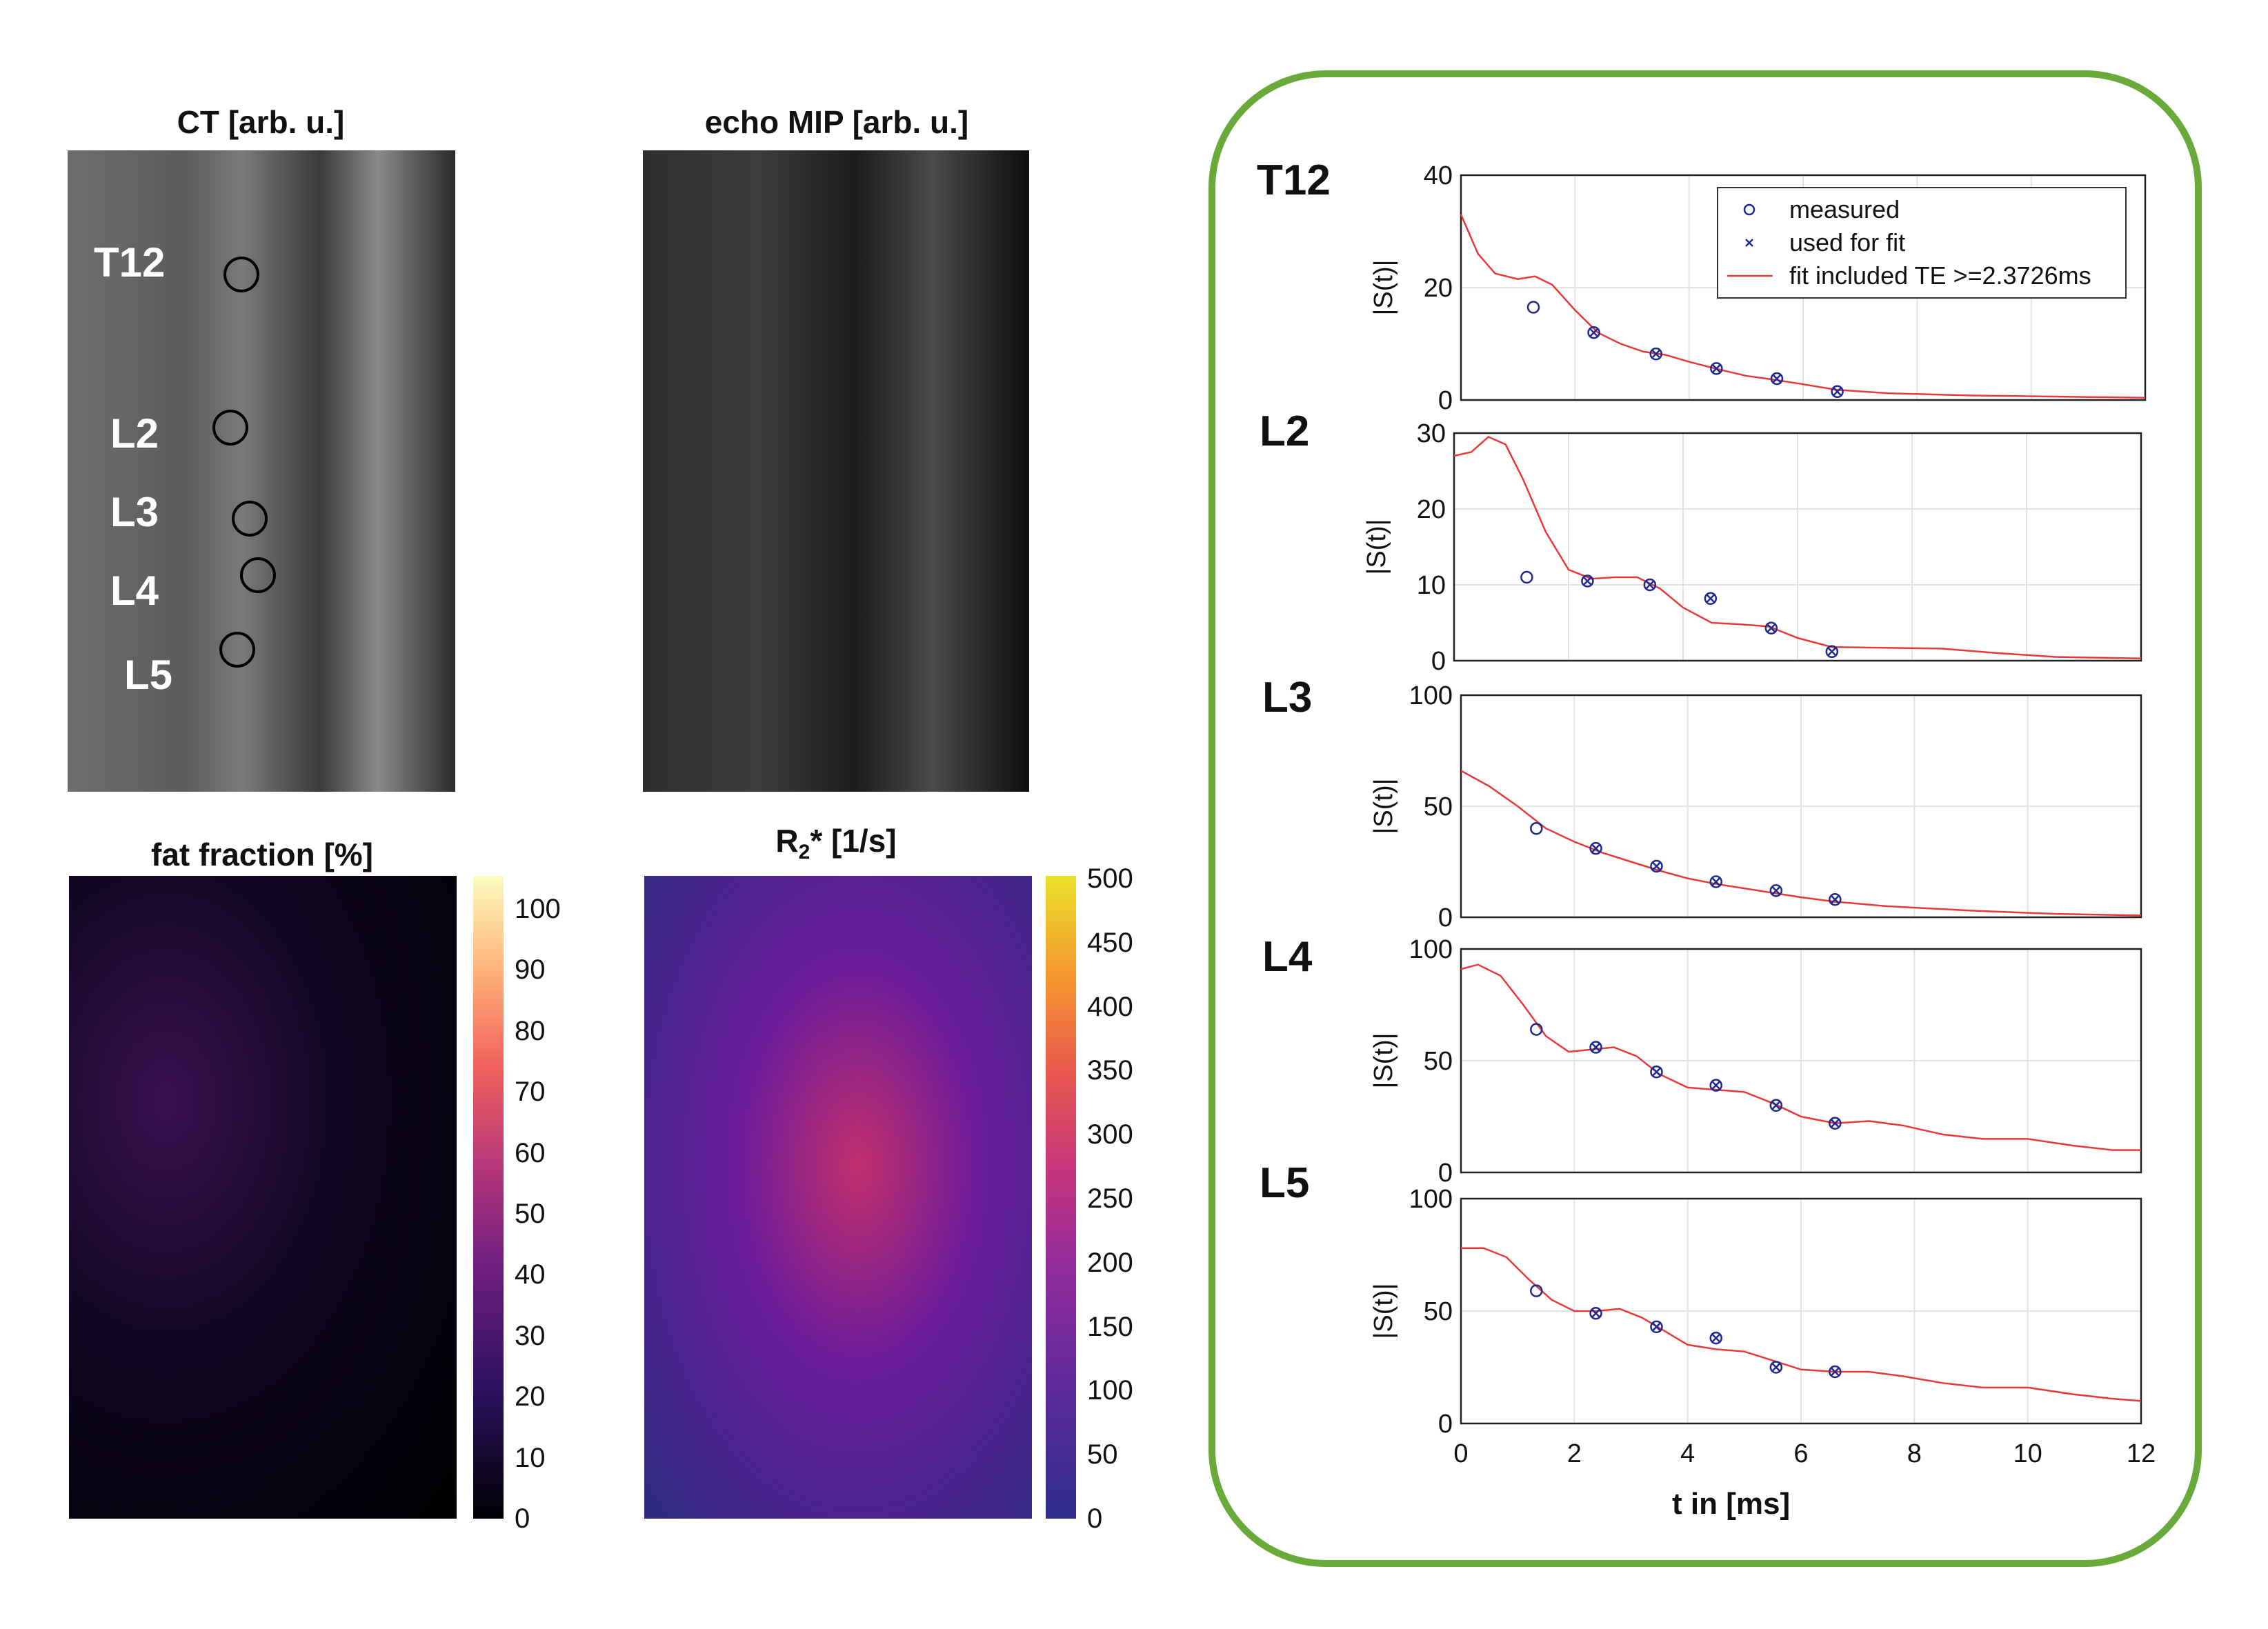 This screenshot has height=1629, width=2268. What do you see at coordinates (1061, 1197) in the screenshot?
I see `r2-colorbar` at bounding box center [1061, 1197].